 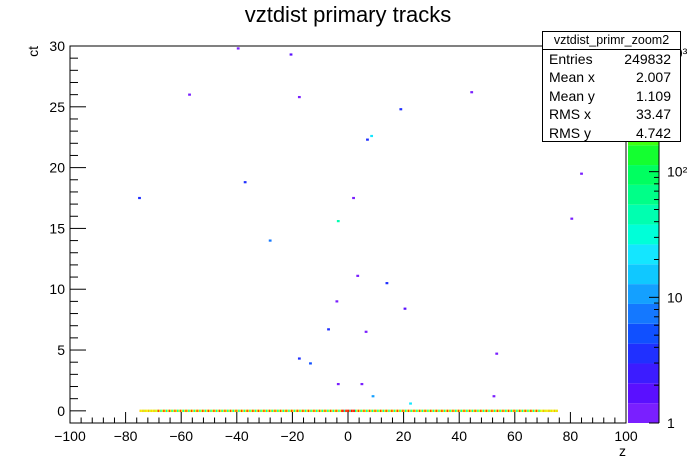 I want to click on y-tick-label: 15, so click(x=57, y=228).